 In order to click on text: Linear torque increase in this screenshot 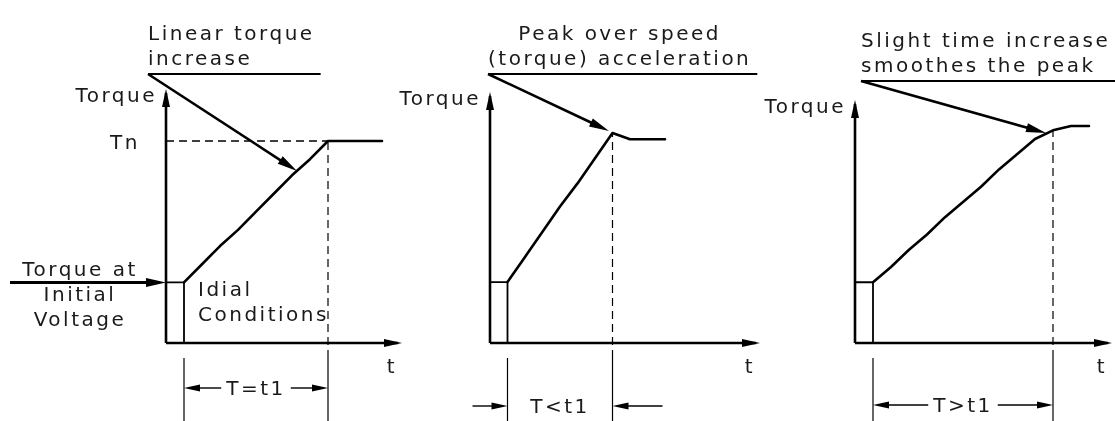, I will do `click(231, 45)`.